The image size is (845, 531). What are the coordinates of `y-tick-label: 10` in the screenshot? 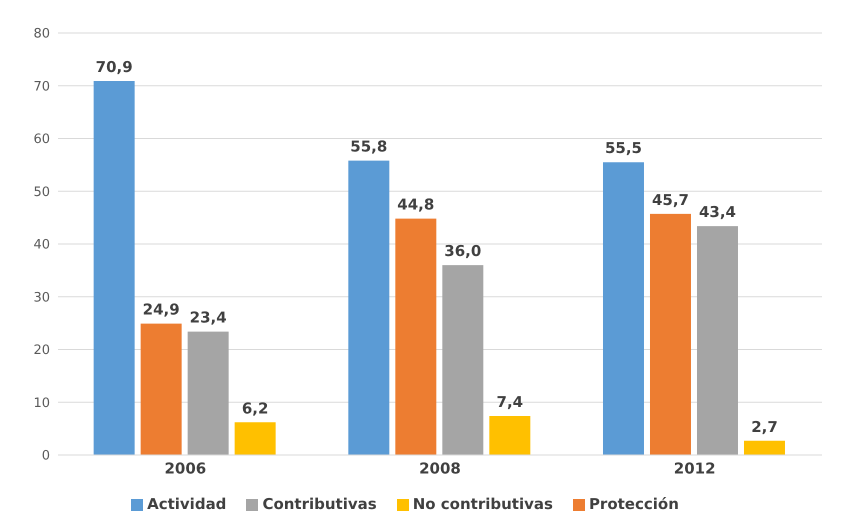 It's located at (41, 403).